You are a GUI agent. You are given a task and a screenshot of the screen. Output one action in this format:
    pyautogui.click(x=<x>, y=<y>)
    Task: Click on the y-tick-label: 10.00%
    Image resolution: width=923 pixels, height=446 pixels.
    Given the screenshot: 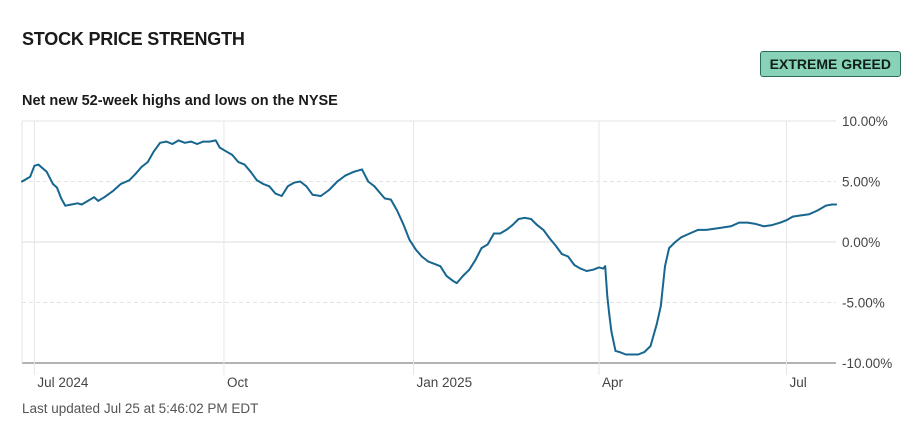 What is the action you would take?
    pyautogui.click(x=865, y=121)
    